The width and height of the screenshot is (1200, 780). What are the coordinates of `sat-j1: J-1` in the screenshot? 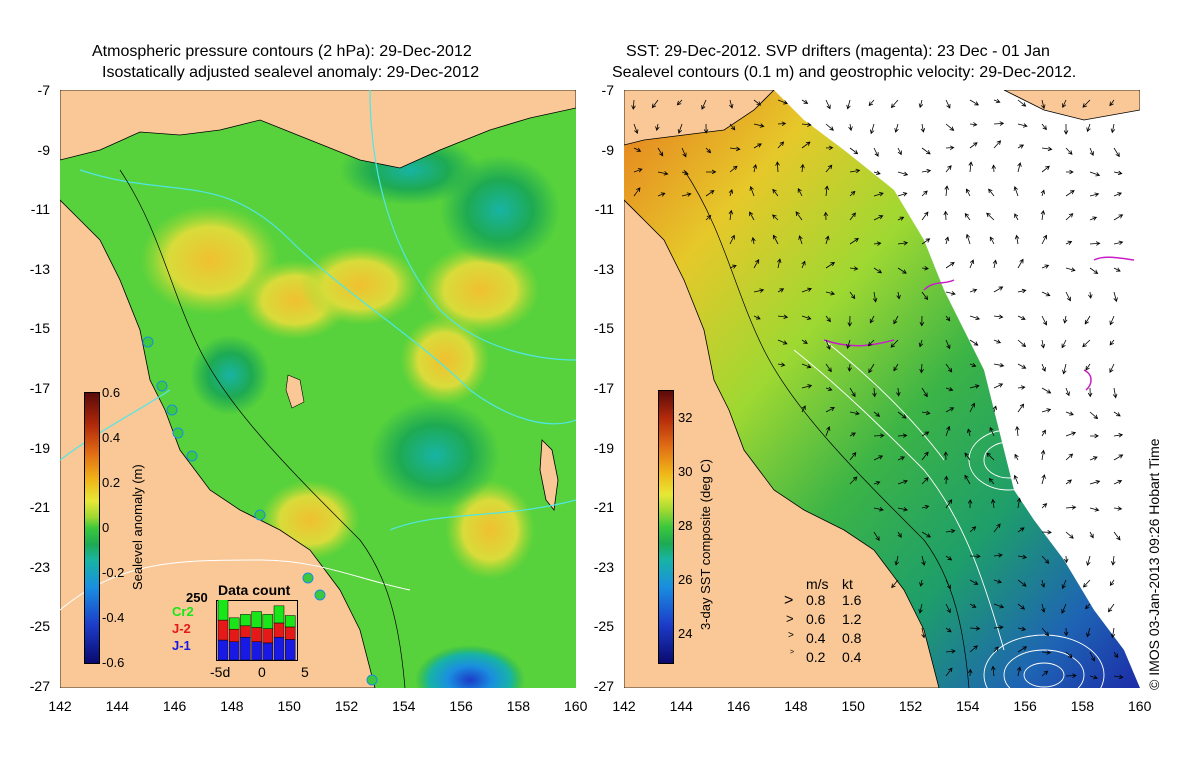 It's located at (181, 645).